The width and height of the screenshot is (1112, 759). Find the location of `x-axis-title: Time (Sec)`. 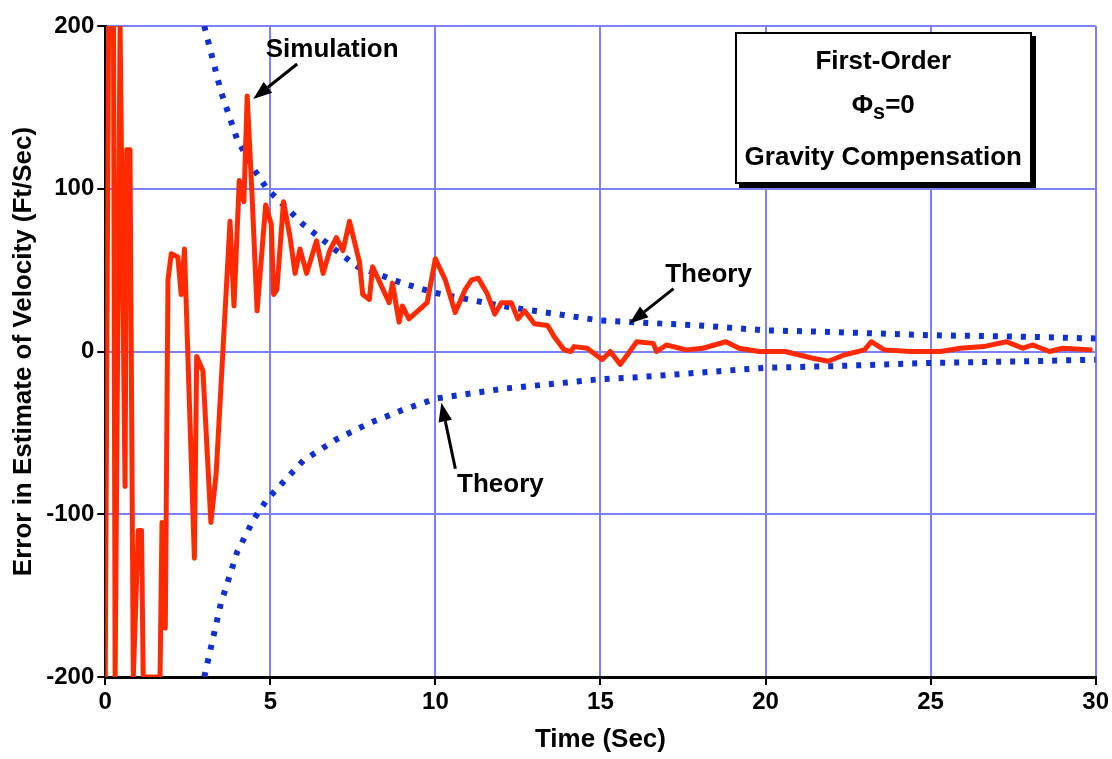

x-axis-title: Time (Sec) is located at coordinates (600, 737).